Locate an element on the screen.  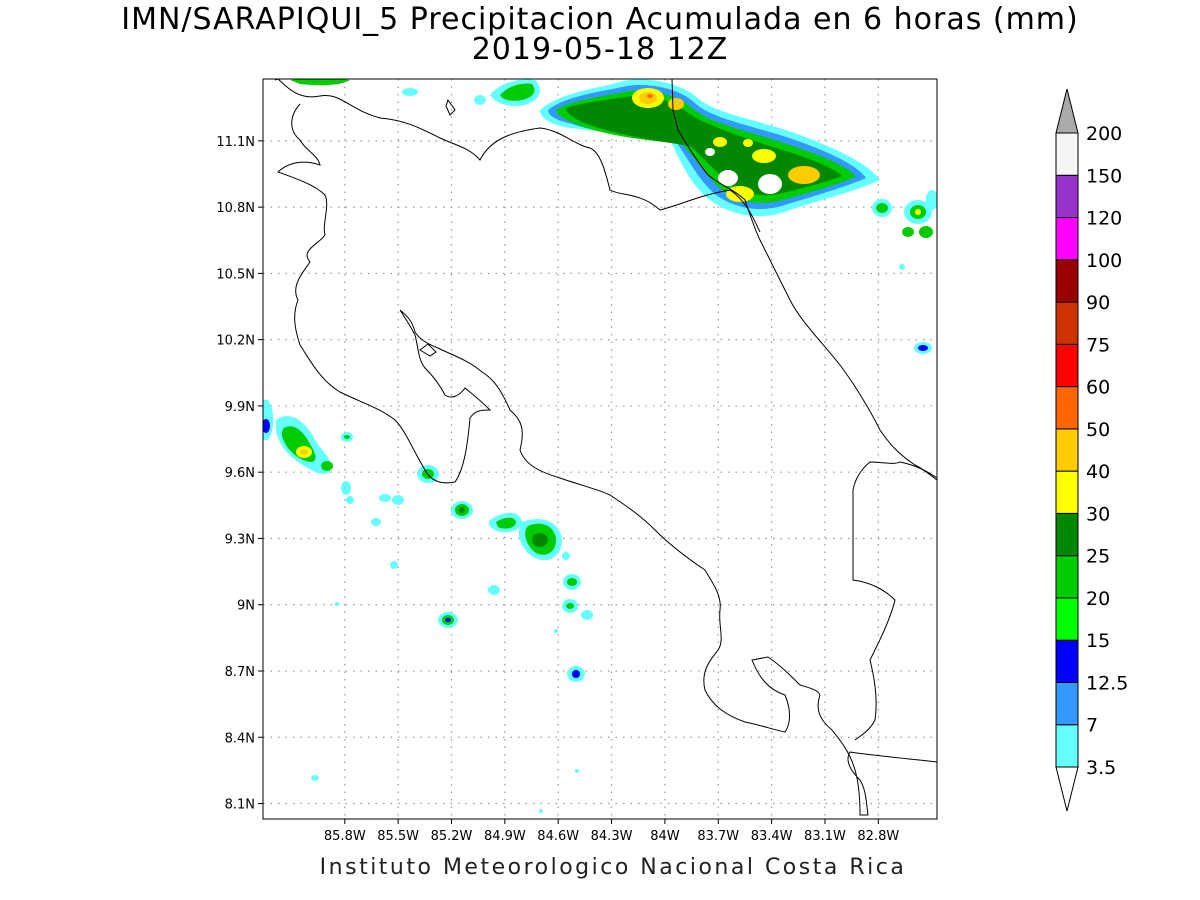
colorbar-label: 120 is located at coordinates (1104, 219).